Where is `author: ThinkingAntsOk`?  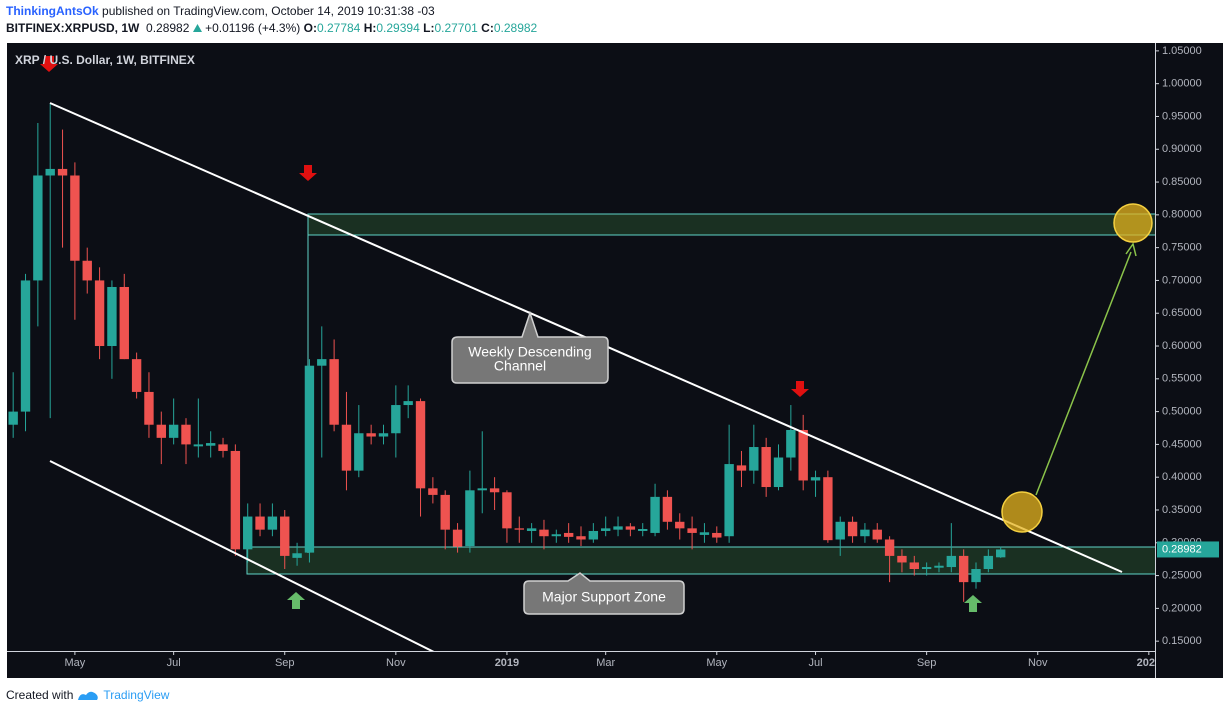
author: ThinkingAntsOk is located at coordinates (52, 11).